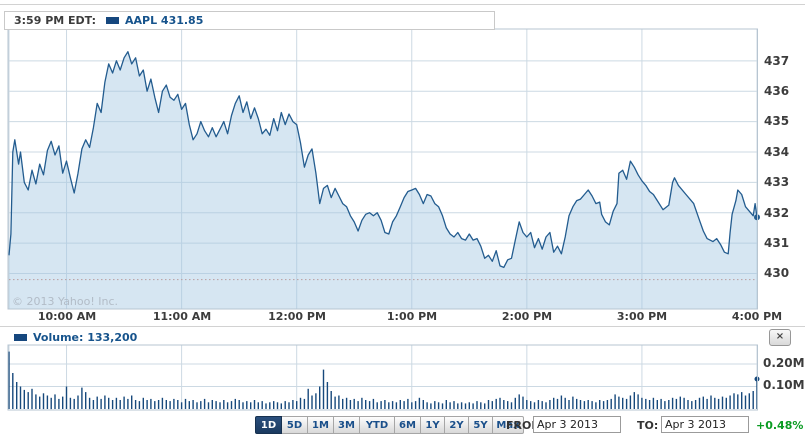  I want to click on range-button-5y: 5Y, so click(480, 425).